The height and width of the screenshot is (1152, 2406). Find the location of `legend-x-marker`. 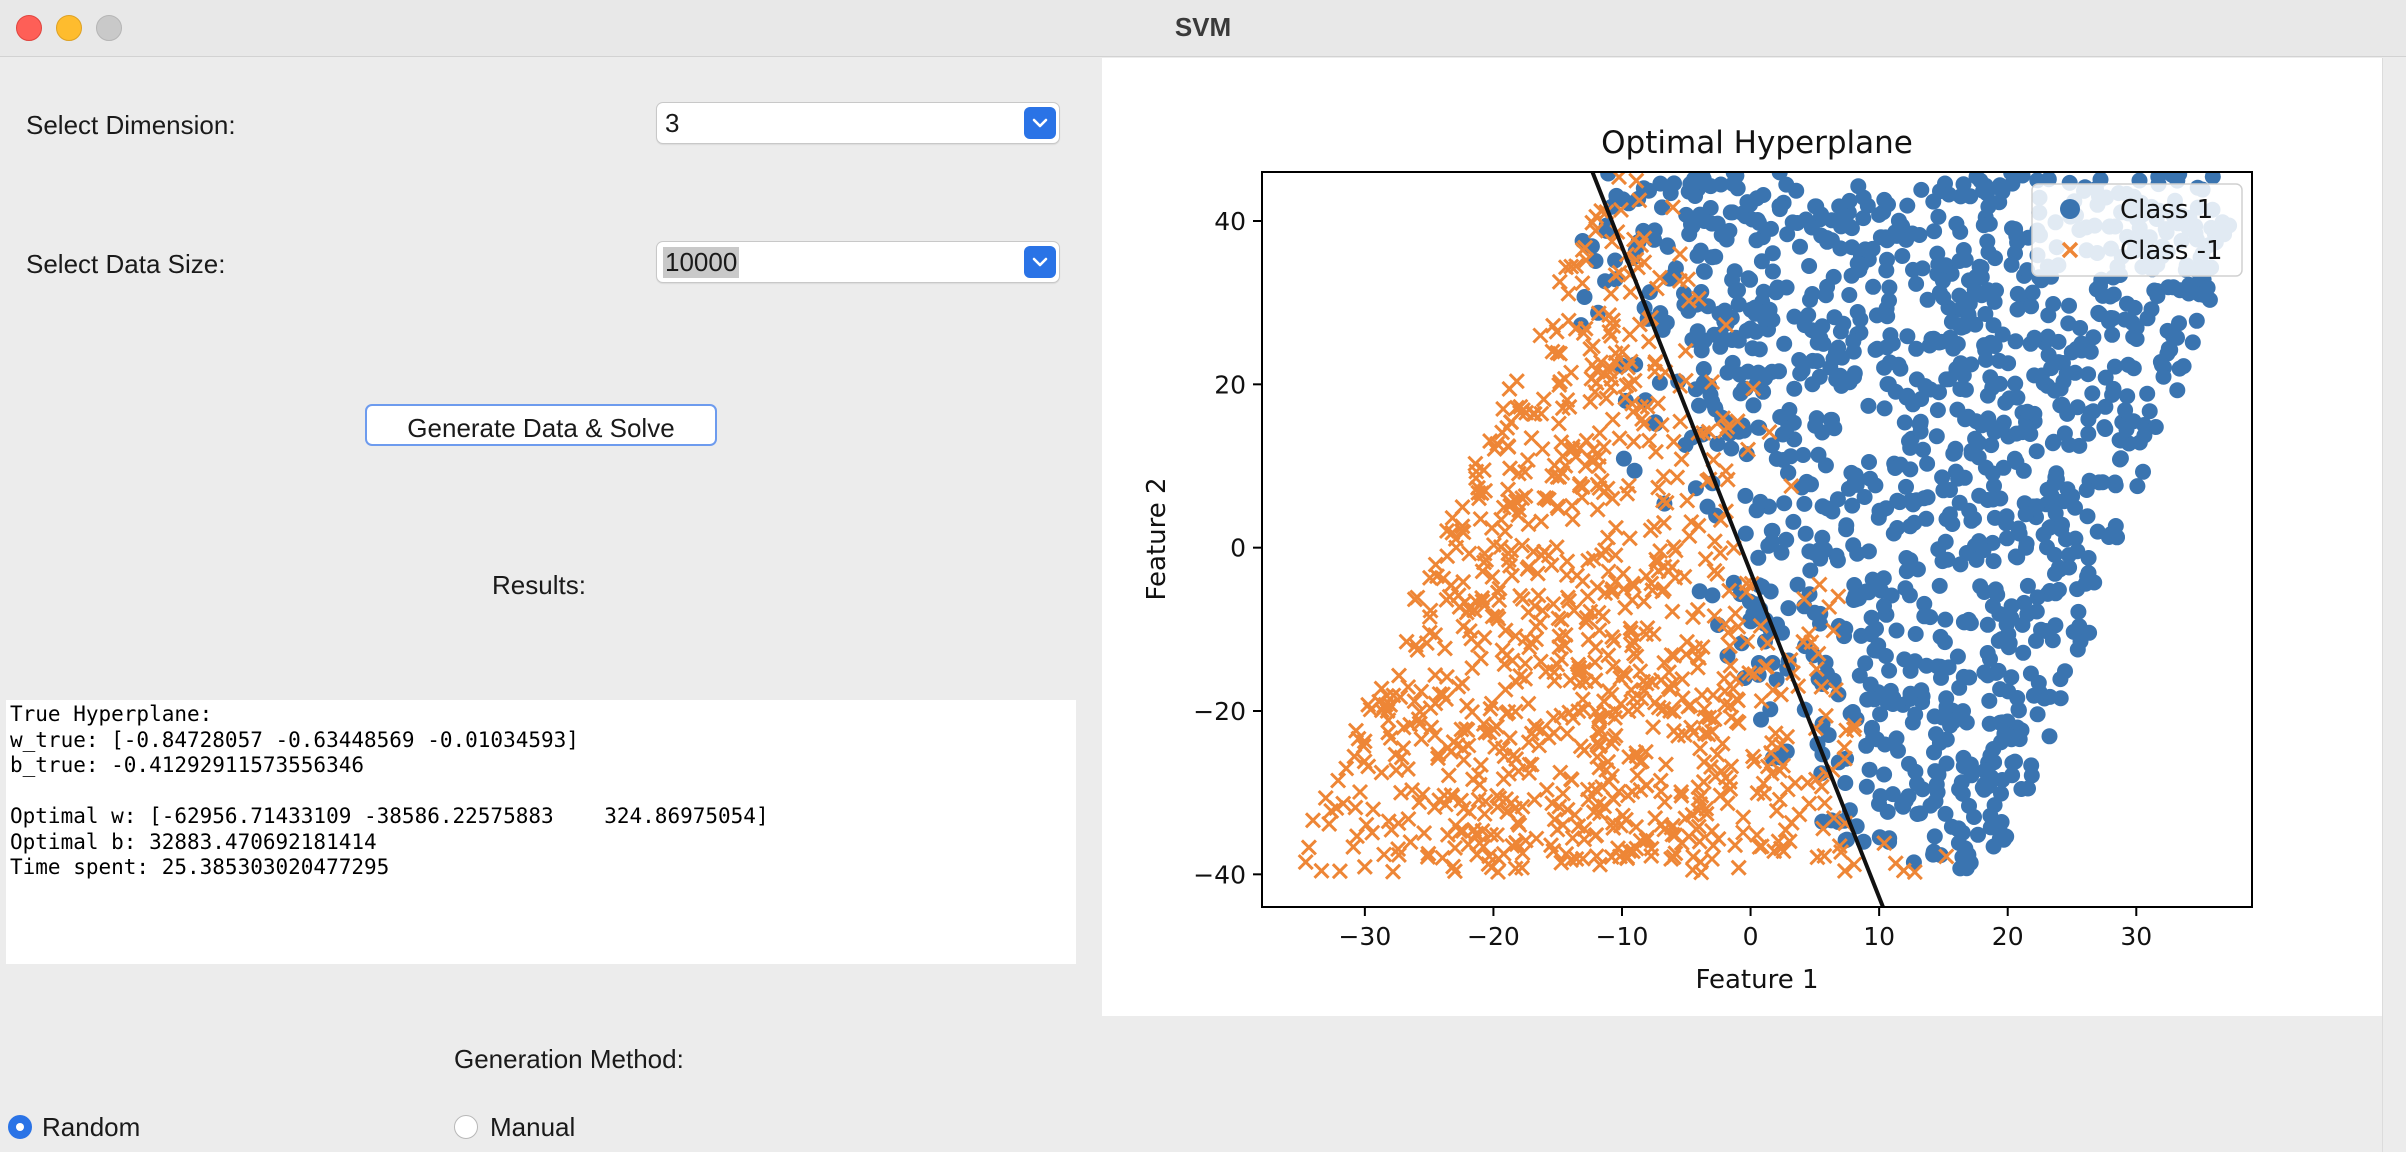

legend-x-marker is located at coordinates (2070, 250).